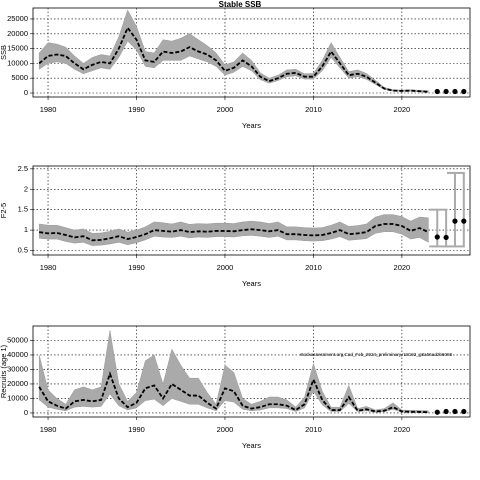 The height and width of the screenshot is (480, 480). Describe the element at coordinates (26, 229) in the screenshot. I see `y-tick-label: 1` at that location.